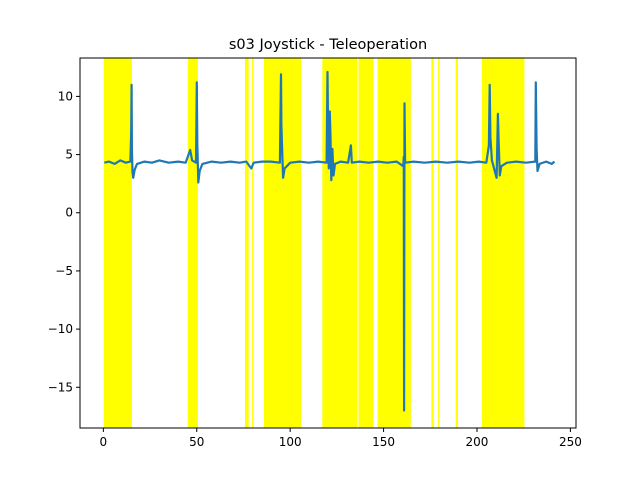  I want to click on y-axis-ticks: 10 5 0 −5 −10 −15, so click(64, 241).